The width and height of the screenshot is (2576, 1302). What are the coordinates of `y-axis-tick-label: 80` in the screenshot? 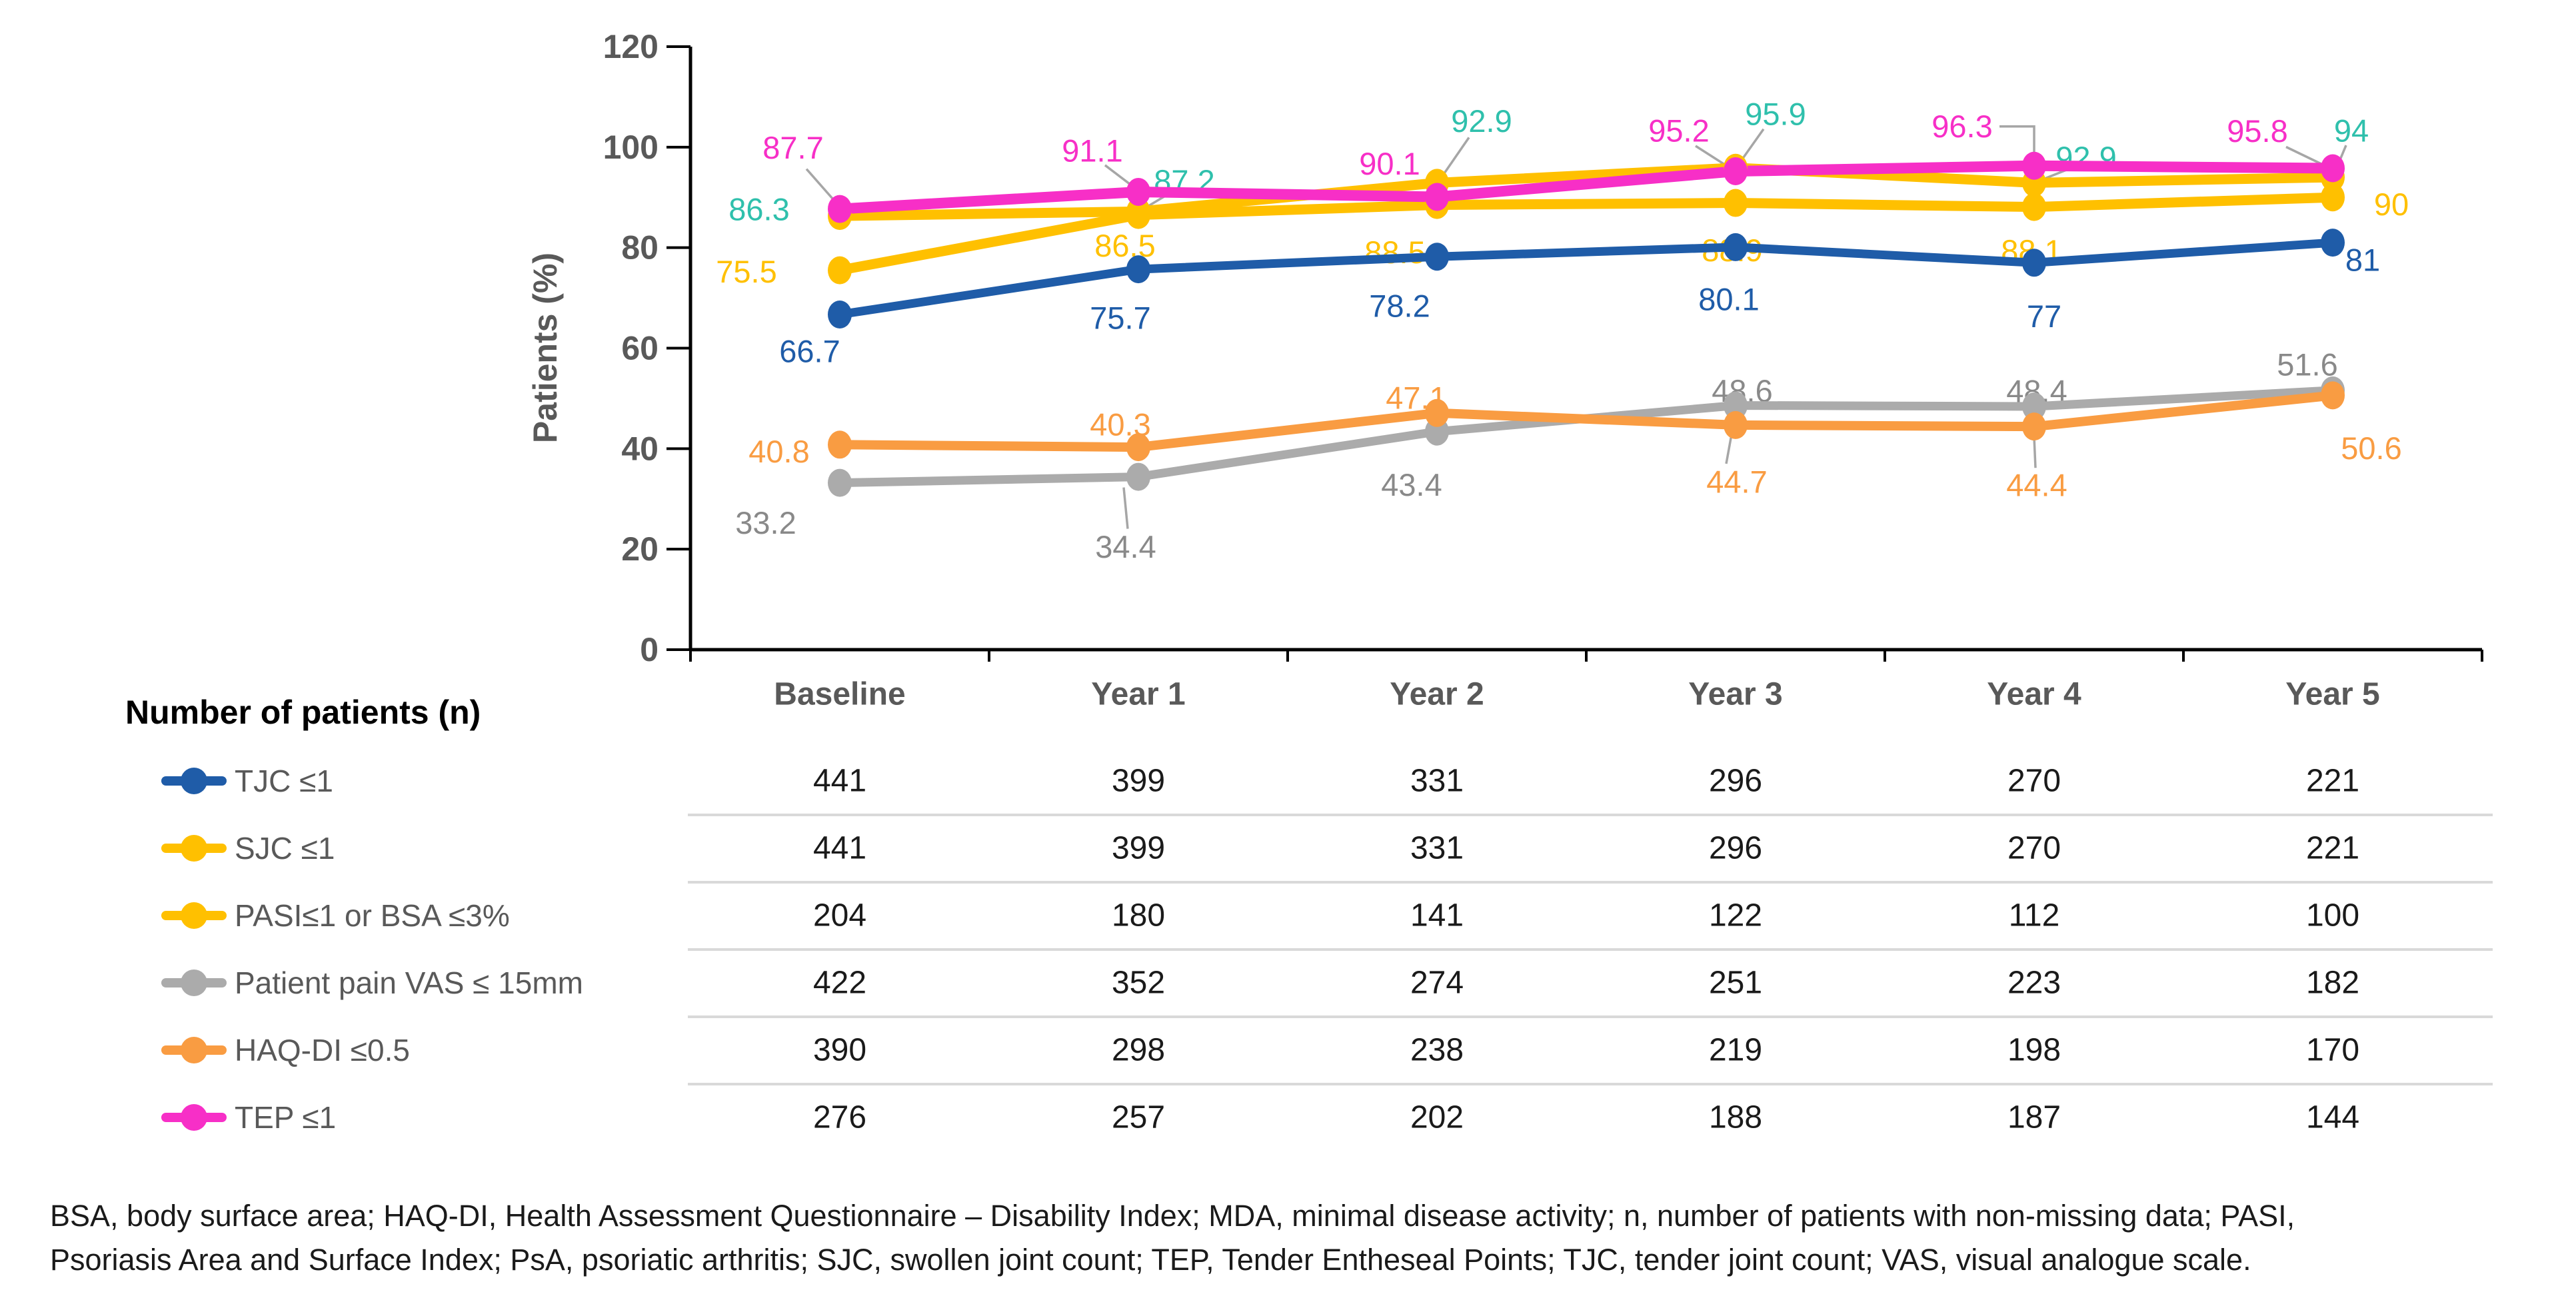 It's located at (640, 248).